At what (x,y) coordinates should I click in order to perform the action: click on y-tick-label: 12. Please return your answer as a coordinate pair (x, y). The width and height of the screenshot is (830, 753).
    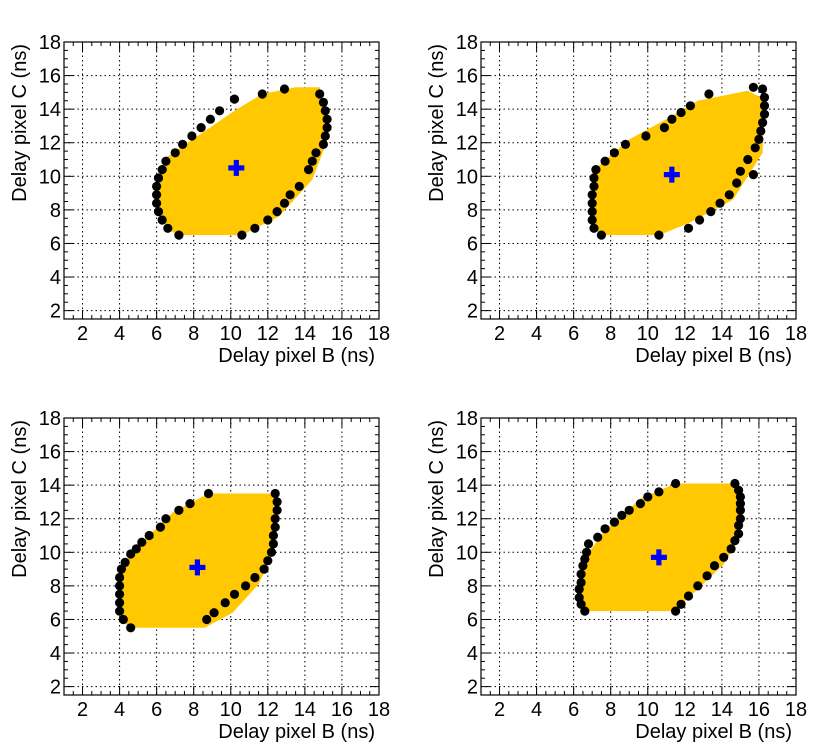
    Looking at the image, I should click on (467, 144).